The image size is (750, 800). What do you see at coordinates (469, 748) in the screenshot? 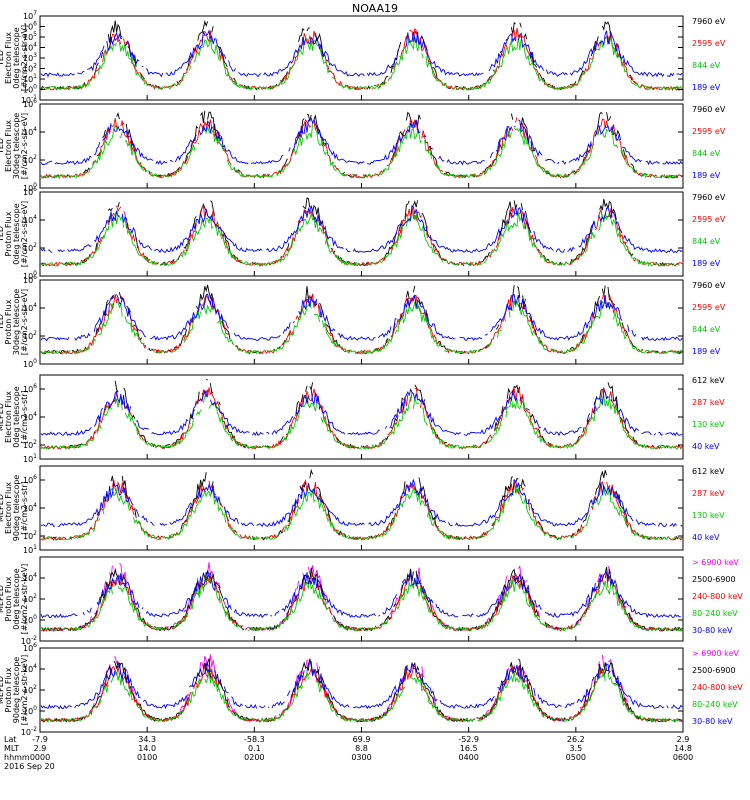
I see `x-tick-label-mlt: 16.5` at bounding box center [469, 748].